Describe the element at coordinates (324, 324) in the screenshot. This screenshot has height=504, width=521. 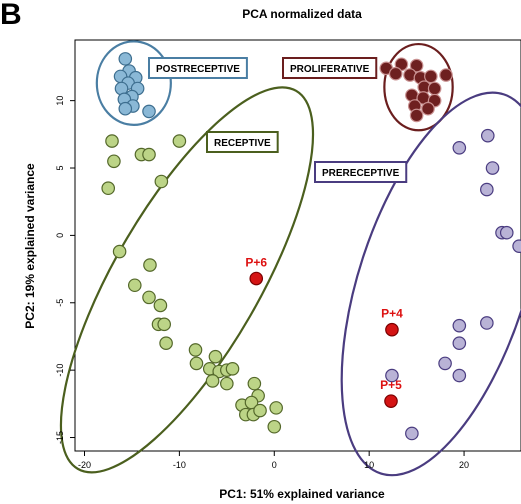
I see `point-annotations: P+6 P+4 P+5` at that location.